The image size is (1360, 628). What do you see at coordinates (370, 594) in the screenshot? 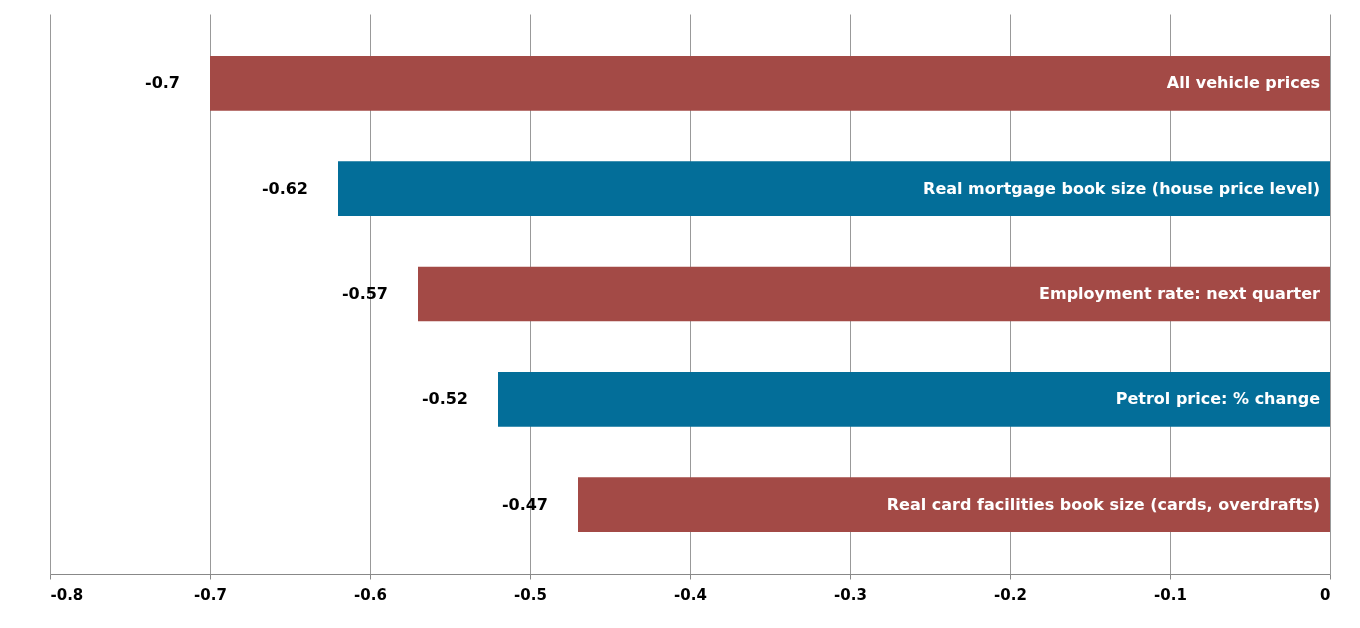
I see `x-tick-label: -0.6` at bounding box center [370, 594].